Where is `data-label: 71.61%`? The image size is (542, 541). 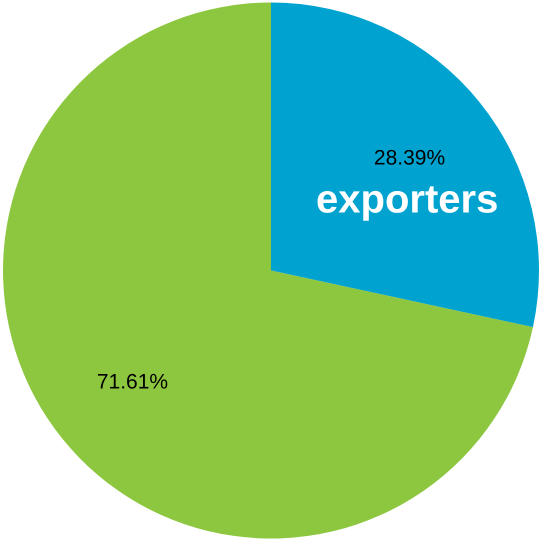 data-label: 71.61% is located at coordinates (132, 382).